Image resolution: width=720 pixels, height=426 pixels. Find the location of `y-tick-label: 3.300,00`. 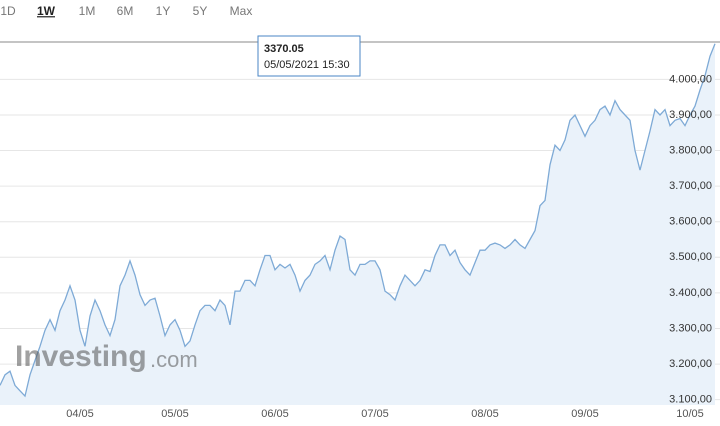

y-tick-label: 3.300,00 is located at coordinates (690, 328).